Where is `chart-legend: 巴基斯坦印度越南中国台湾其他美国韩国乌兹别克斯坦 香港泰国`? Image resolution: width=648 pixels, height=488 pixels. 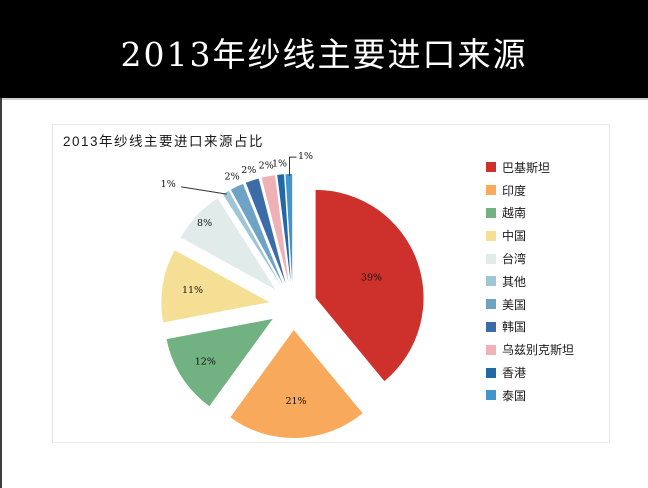
chart-legend: 巴基斯坦印度越南中国台湾其他美国韩国乌兹别克斯坦 香港泰国 is located at coordinates (530, 281).